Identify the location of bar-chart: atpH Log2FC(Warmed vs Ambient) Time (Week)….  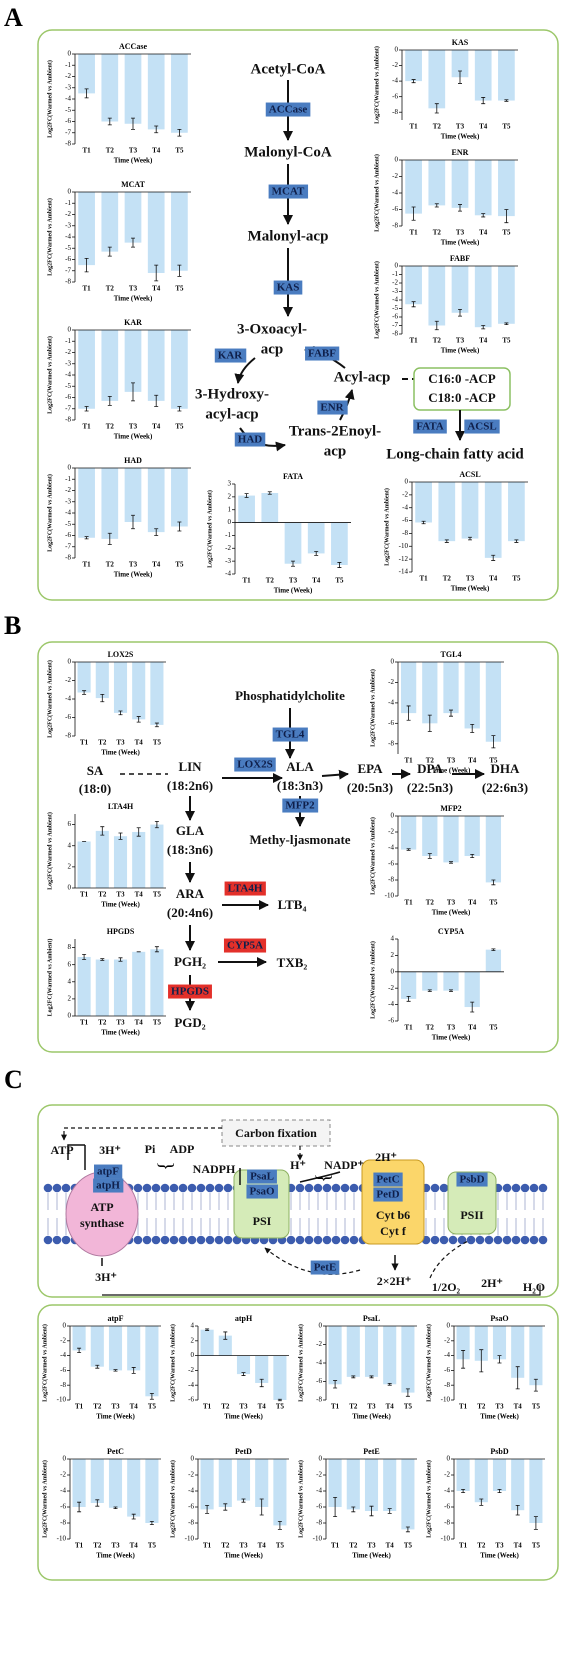
(229, 1367).